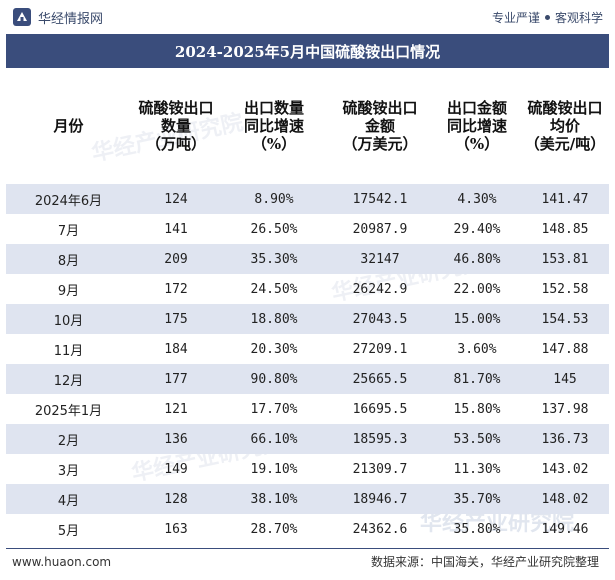  Describe the element at coordinates (565, 439) in the screenshot. I see `value-cell: 136.73` at that location.